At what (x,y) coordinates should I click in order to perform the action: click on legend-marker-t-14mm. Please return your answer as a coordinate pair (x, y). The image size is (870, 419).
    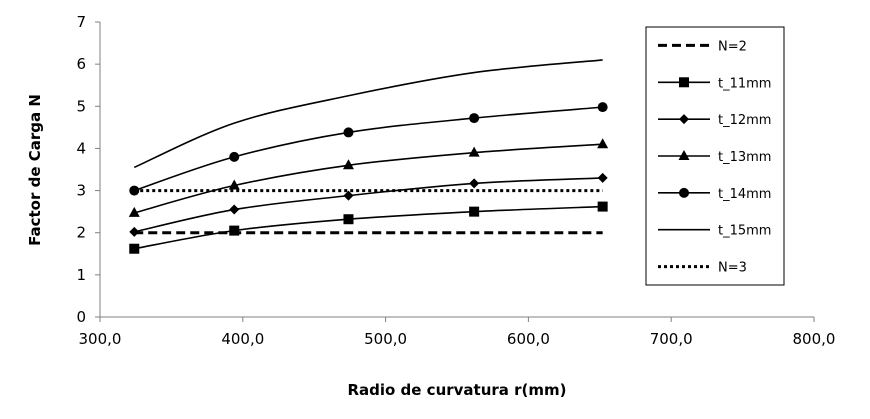
    Looking at the image, I should click on (684, 192).